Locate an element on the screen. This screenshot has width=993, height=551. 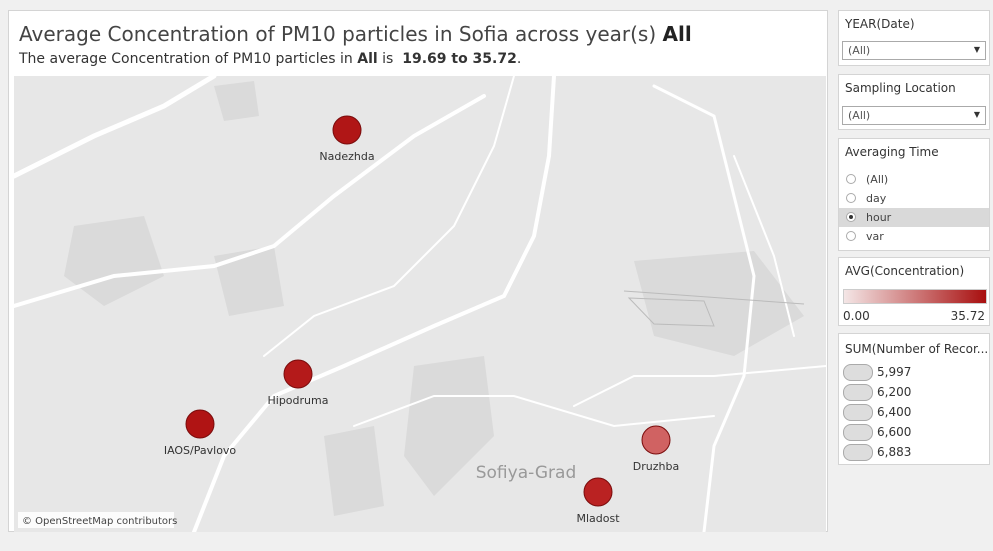
year-filter: YEAR(Date) (All) is located at coordinates (914, 38).